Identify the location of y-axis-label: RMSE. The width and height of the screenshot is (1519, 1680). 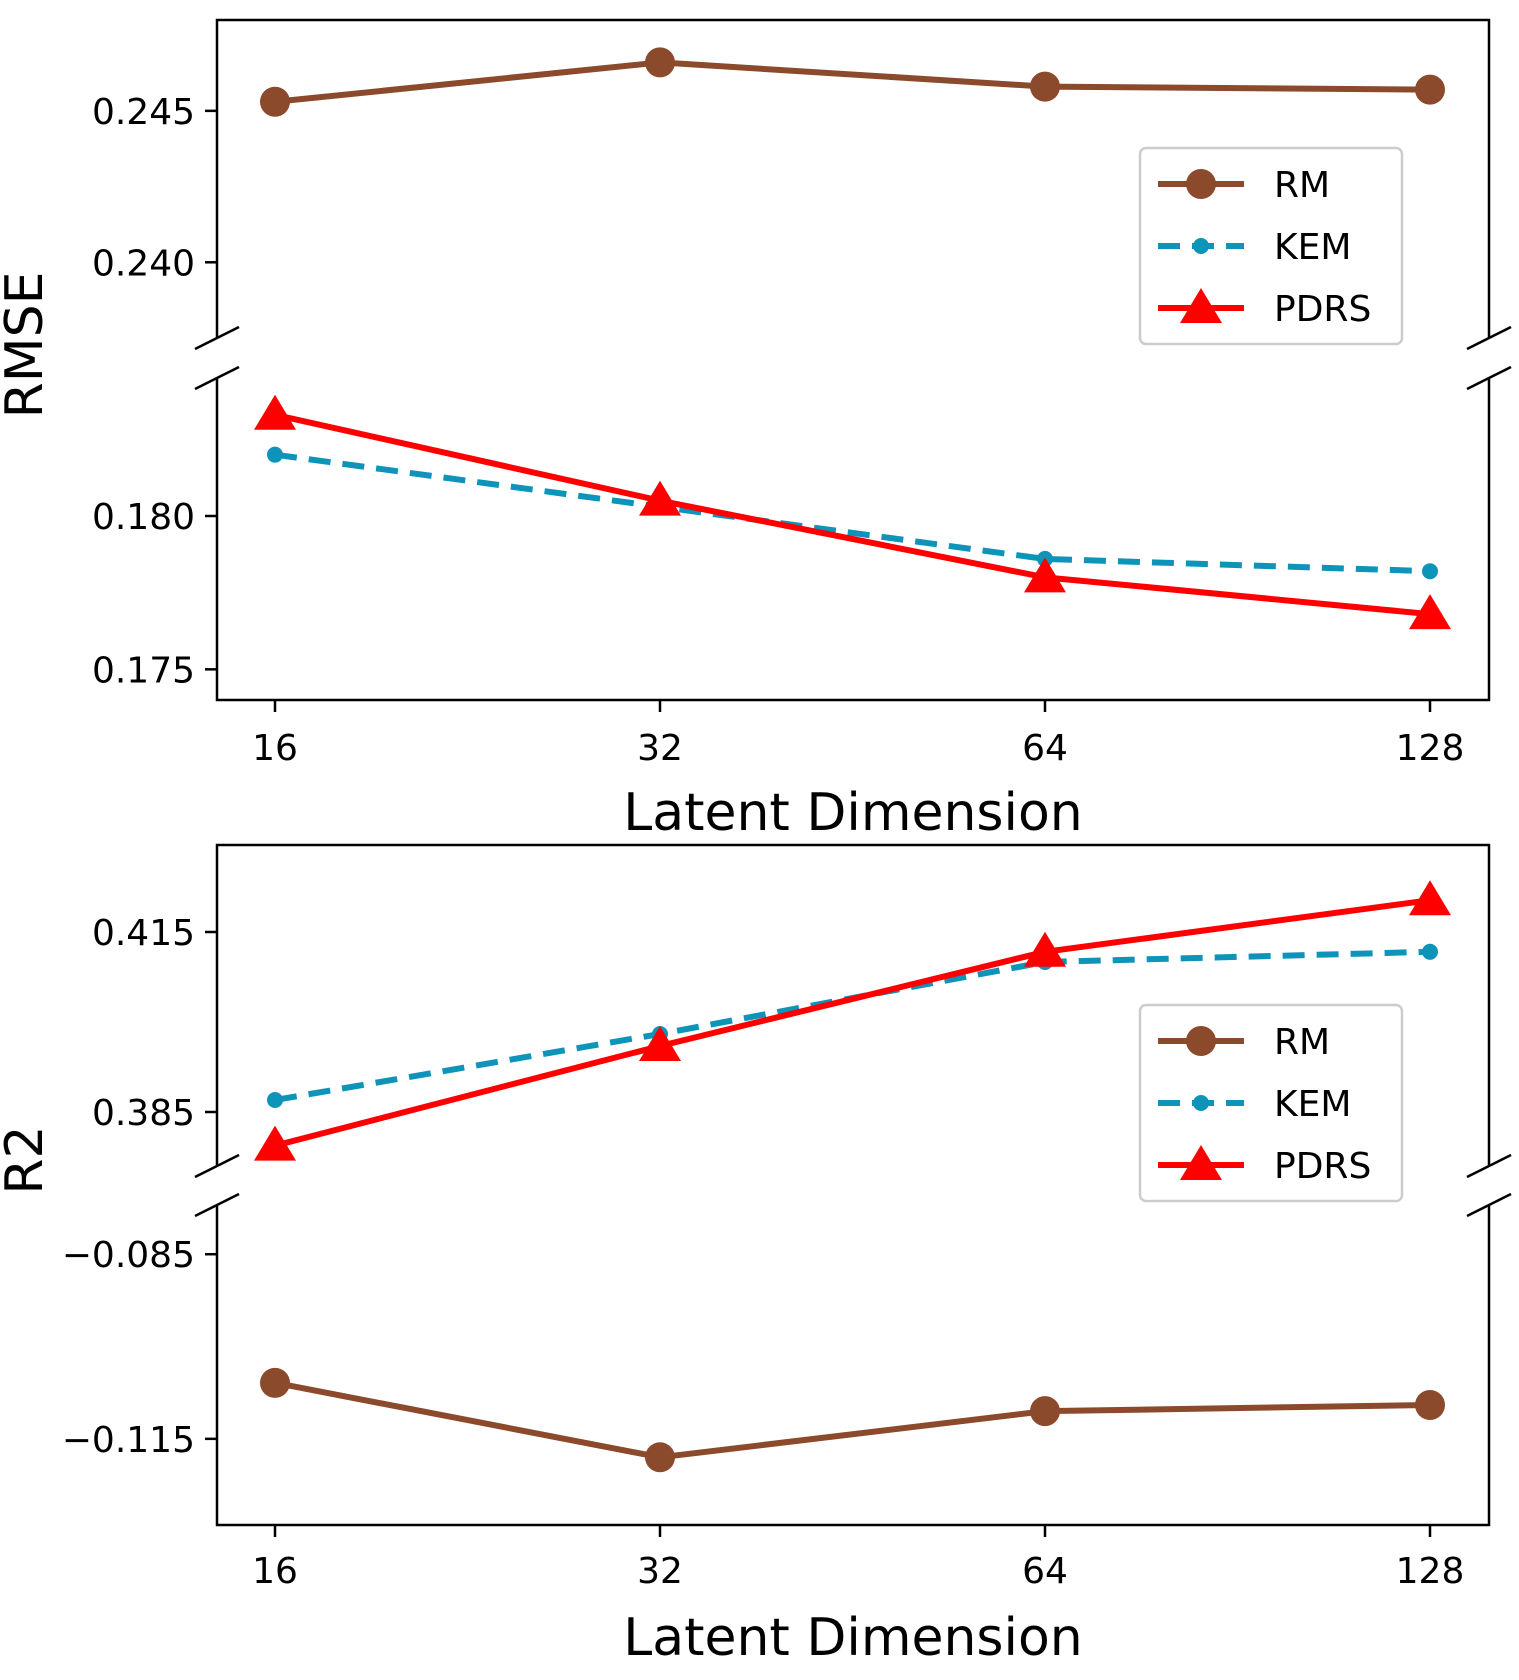
(27, 345).